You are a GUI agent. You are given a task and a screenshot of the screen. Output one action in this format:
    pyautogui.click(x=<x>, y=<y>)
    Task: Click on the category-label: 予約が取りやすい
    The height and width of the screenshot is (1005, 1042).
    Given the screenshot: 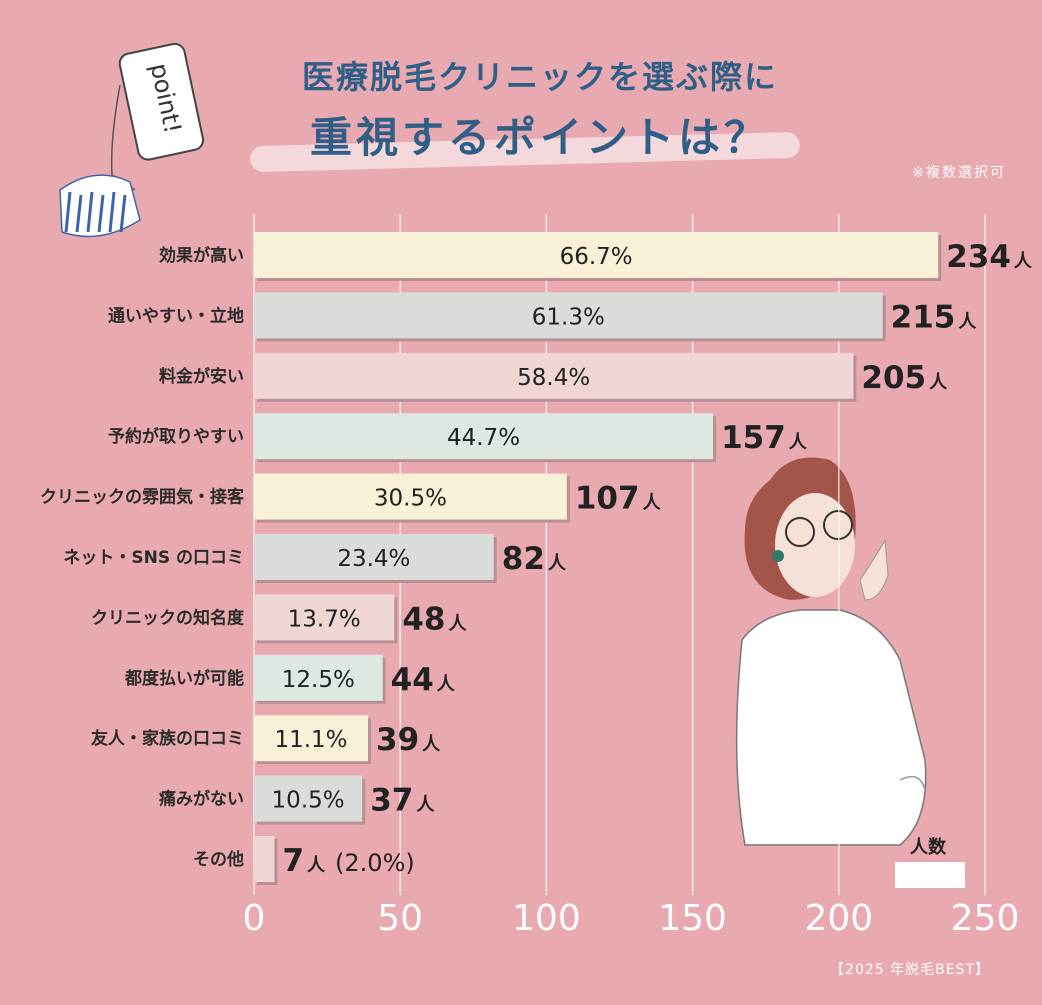 What is the action you would take?
    pyautogui.click(x=176, y=436)
    